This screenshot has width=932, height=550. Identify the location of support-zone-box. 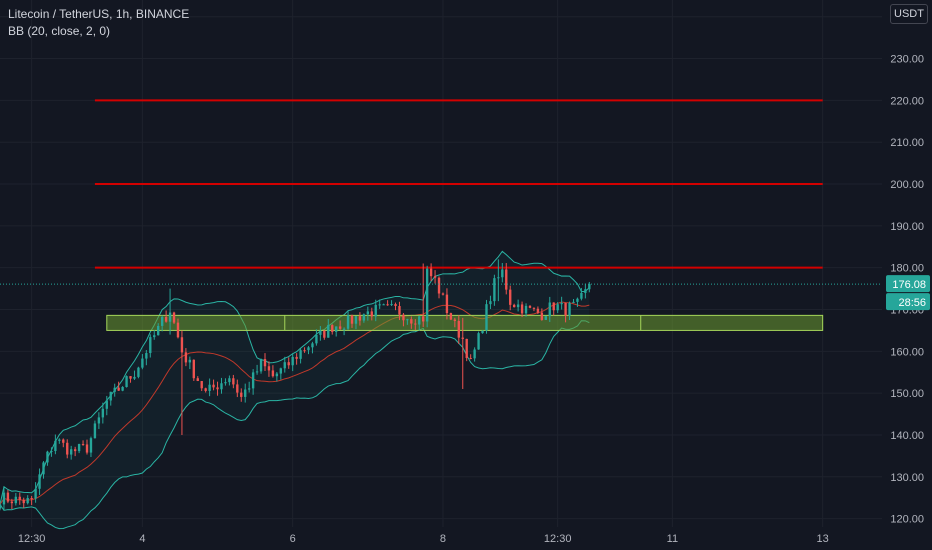
(465, 322).